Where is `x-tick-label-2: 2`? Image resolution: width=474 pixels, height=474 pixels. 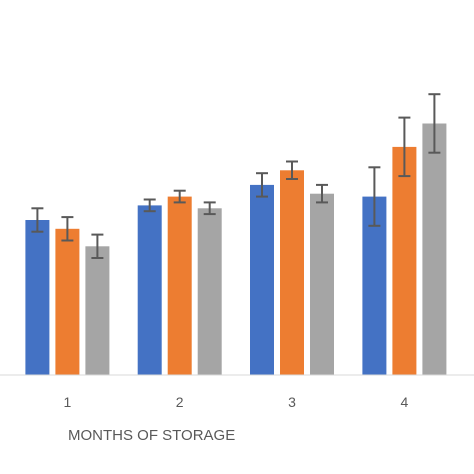
x-tick-label-2: 2 is located at coordinates (180, 402).